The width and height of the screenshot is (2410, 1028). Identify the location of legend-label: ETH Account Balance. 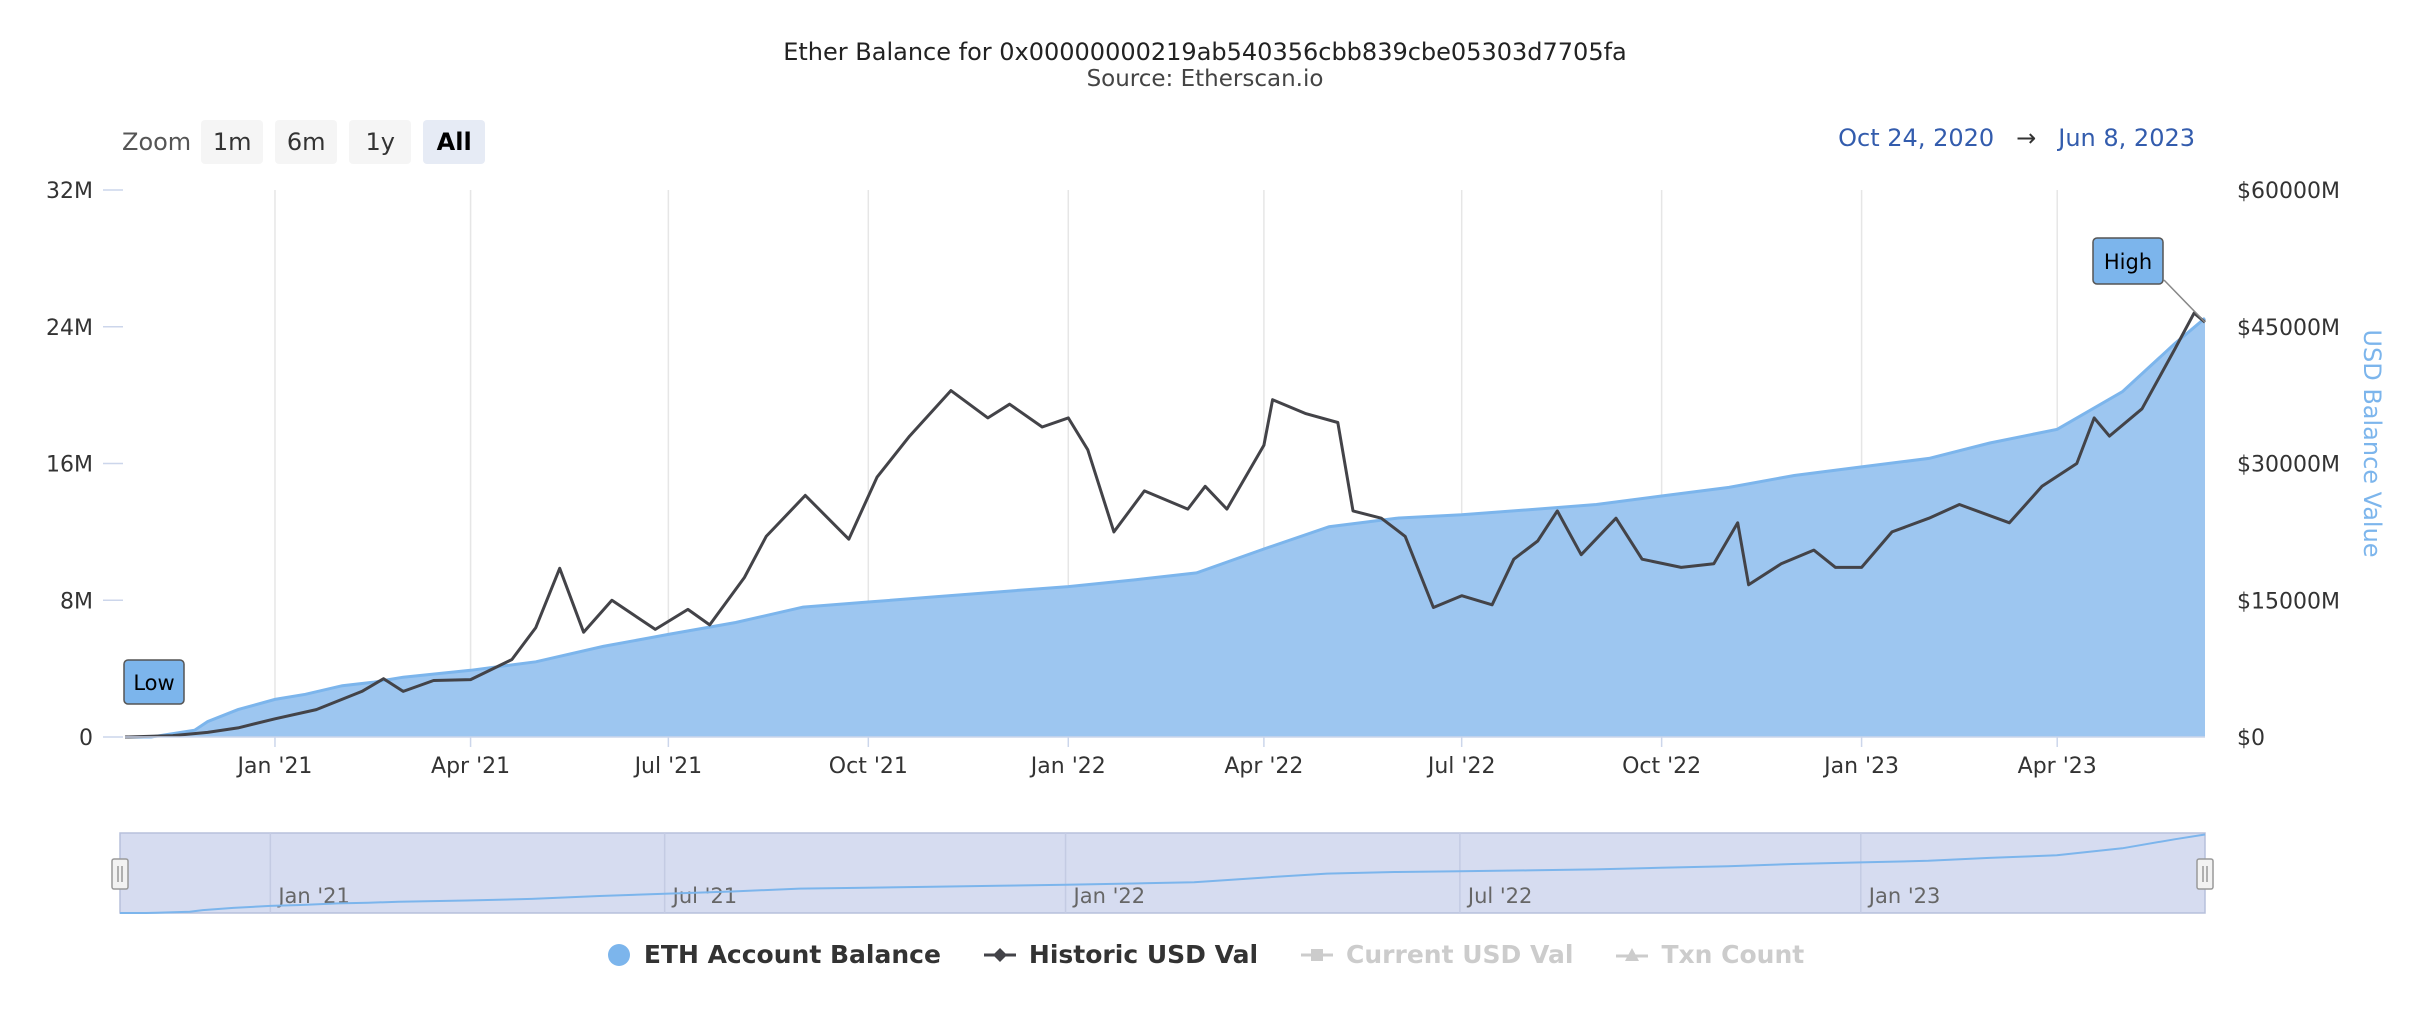
(792, 954).